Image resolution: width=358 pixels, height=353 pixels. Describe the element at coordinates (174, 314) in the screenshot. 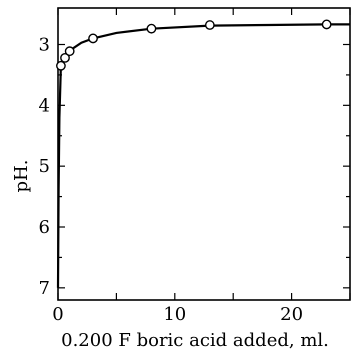

I see `x-tick-label: 10` at that location.